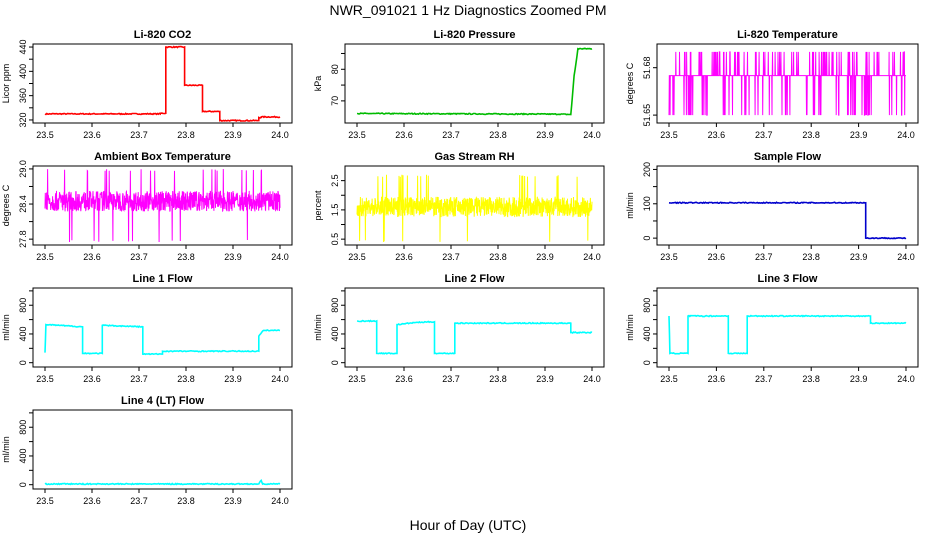  What do you see at coordinates (318, 205) in the screenshot?
I see `y-axis-label: percent` at bounding box center [318, 205].